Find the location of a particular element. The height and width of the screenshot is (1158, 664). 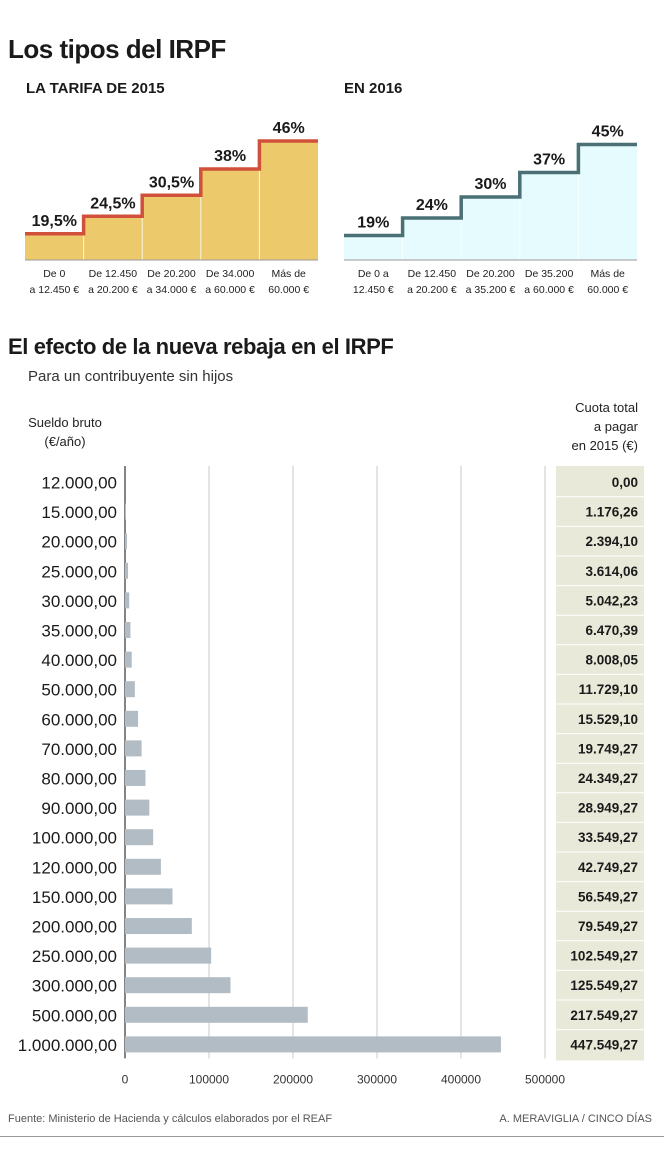

tarifa-2016-bracket-label: a 60.000 € is located at coordinates (549, 290).